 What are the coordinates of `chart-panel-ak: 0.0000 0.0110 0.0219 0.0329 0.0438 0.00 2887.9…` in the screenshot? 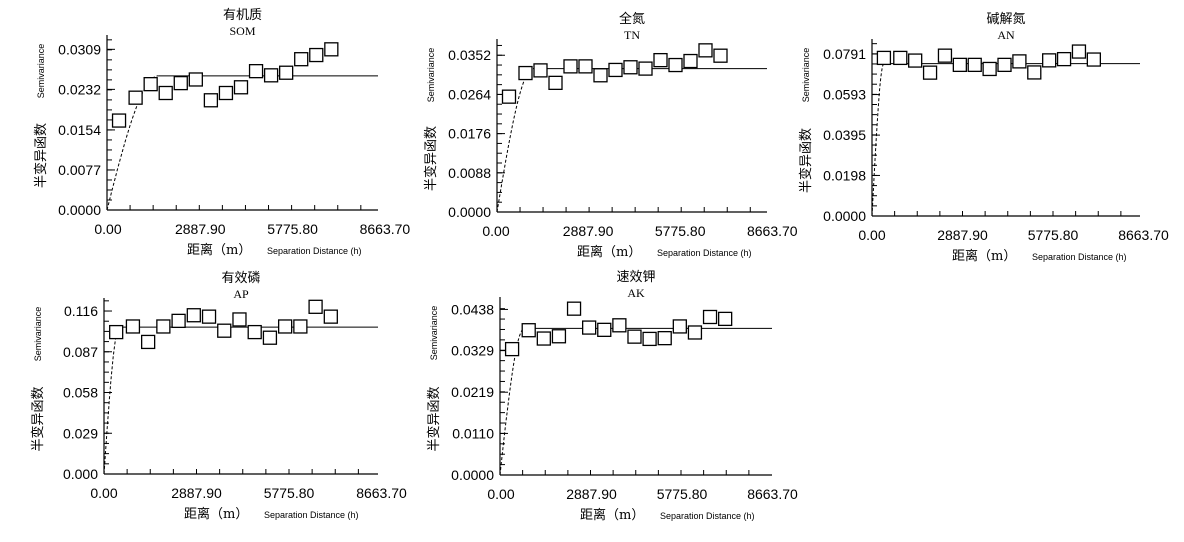 It's located at (612, 396).